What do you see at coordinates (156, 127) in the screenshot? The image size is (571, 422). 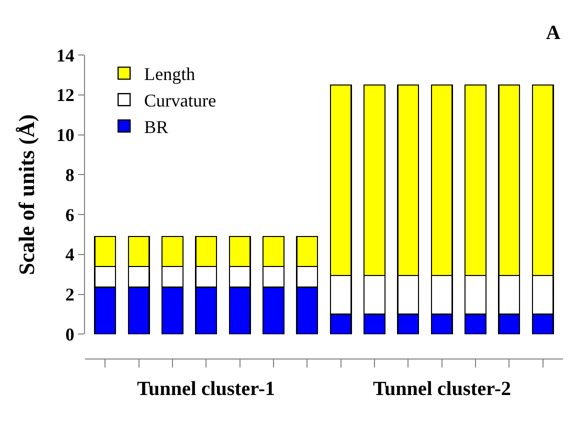 I see `legend-label: BR` at bounding box center [156, 127].